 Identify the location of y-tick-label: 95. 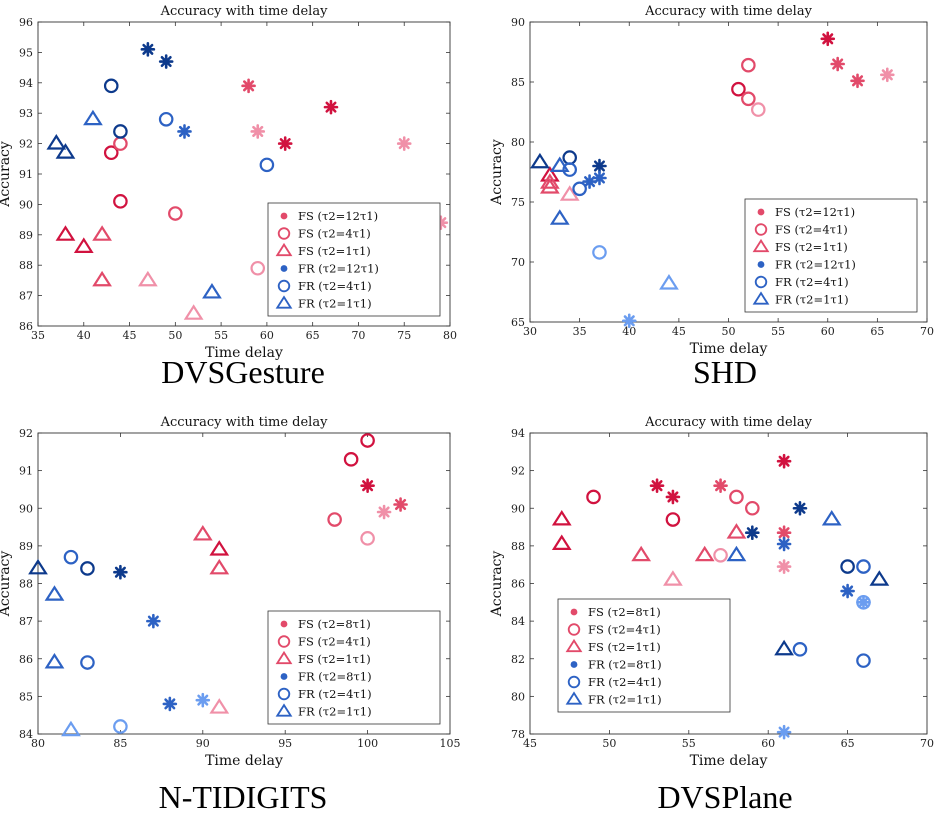
(26, 52).